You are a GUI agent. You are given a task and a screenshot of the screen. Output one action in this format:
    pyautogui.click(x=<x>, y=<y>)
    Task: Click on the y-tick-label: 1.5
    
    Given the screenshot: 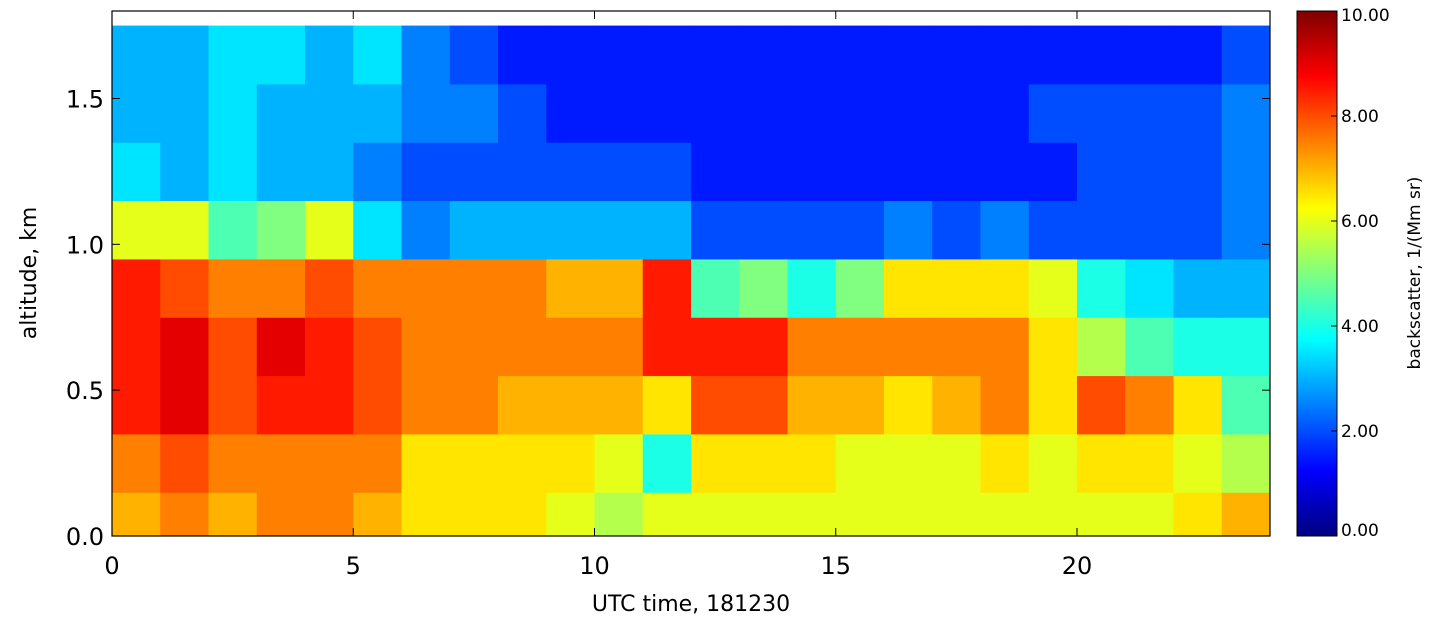 What is the action you would take?
    pyautogui.click(x=85, y=100)
    